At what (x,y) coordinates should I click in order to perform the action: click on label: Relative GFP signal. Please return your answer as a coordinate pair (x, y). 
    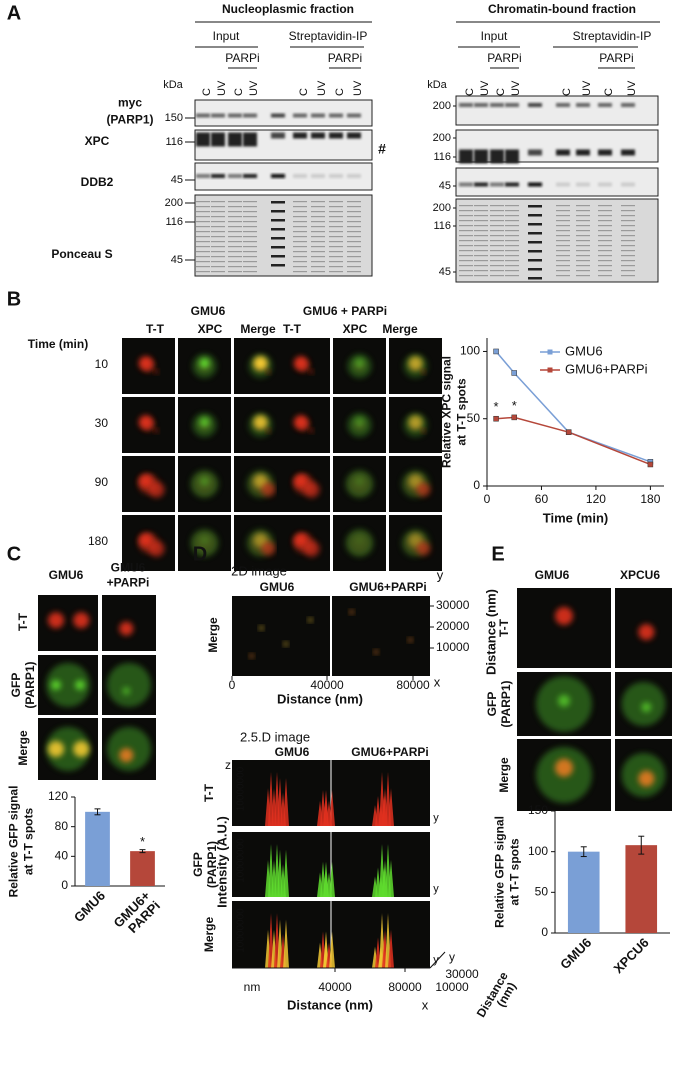
    Looking at the image, I should click on (500, 872).